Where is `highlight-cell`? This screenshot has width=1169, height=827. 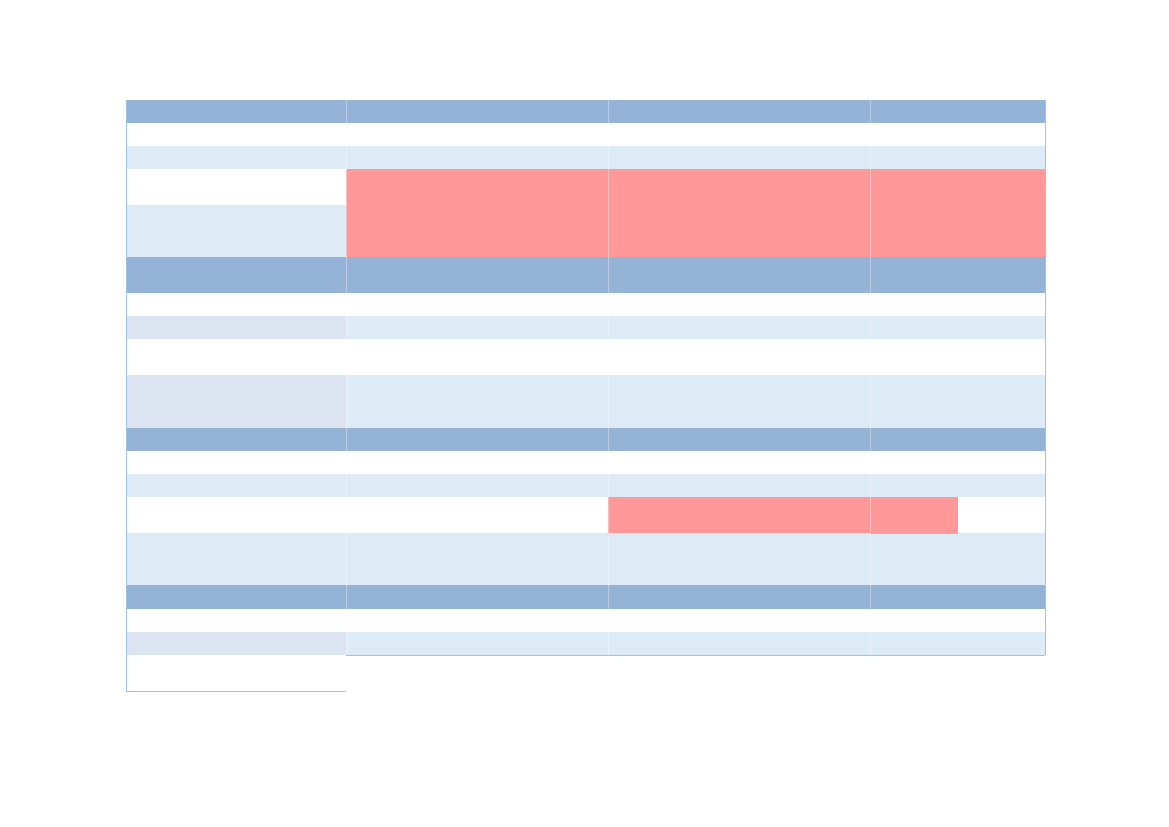 highlight-cell is located at coordinates (914, 515).